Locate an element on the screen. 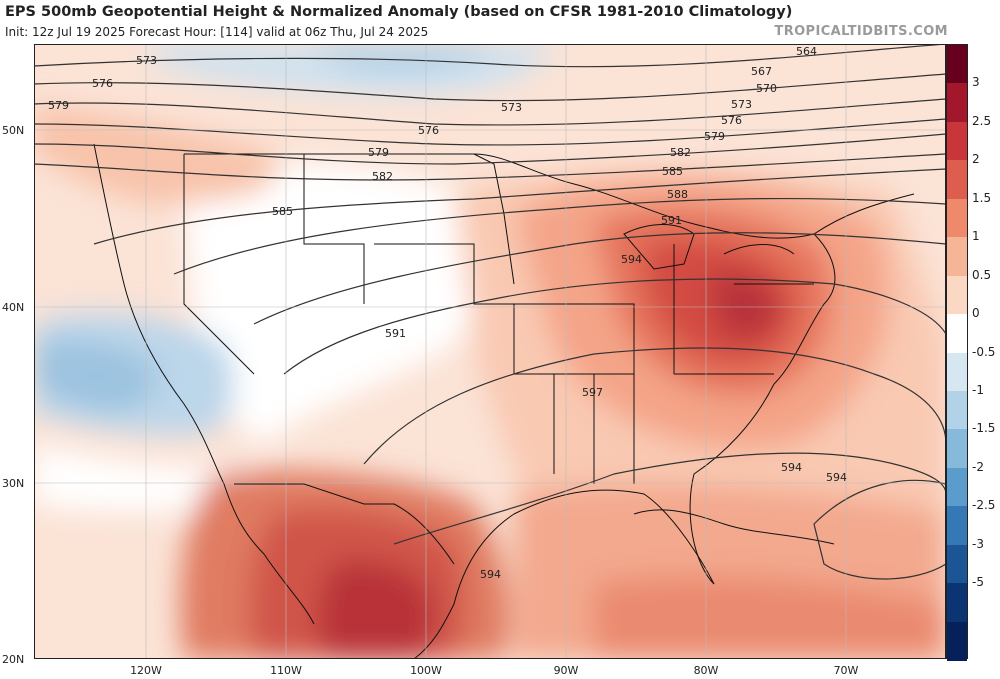 This screenshot has height=679, width=1000. lon-label: 120W is located at coordinates (146, 670).